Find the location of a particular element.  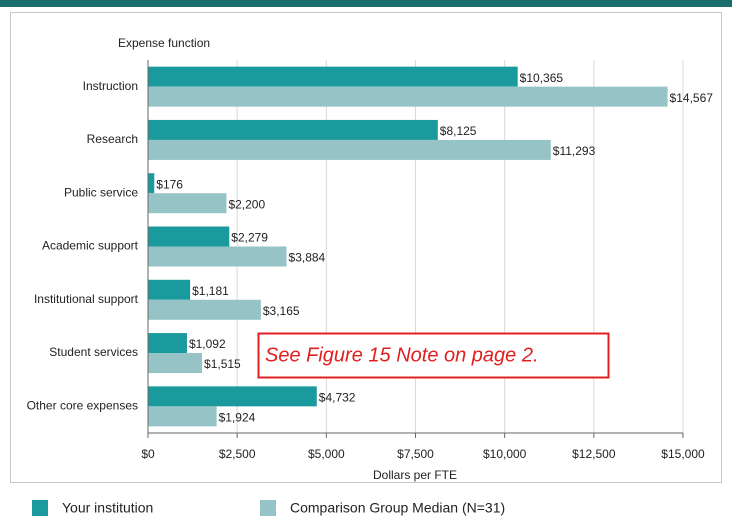

x-tick-label: $15,000 is located at coordinates (683, 454).